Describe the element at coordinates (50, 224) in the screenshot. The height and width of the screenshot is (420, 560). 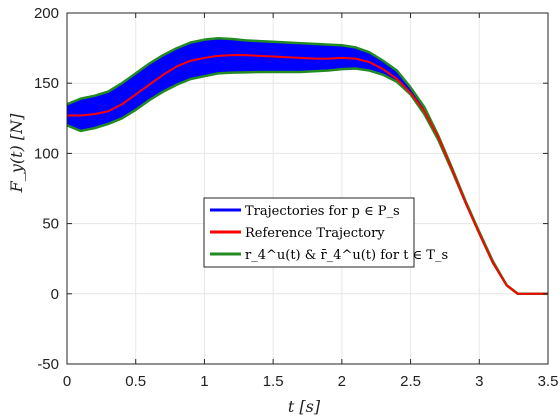
I see `y-tick-label-2: 50` at that location.